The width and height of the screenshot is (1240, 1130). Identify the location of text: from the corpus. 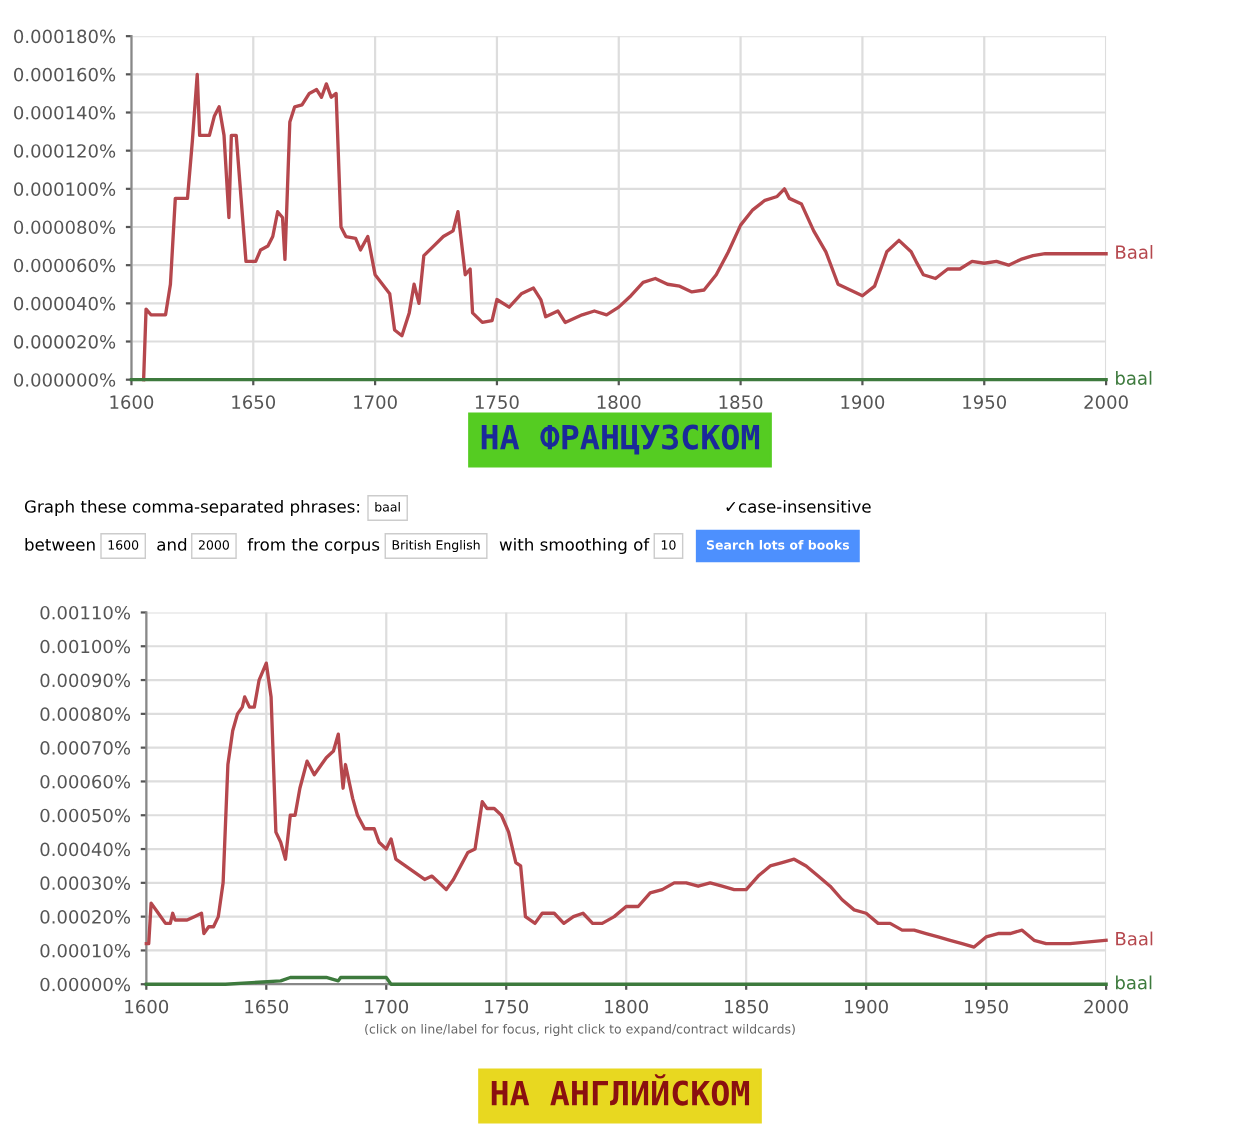
(313, 546).